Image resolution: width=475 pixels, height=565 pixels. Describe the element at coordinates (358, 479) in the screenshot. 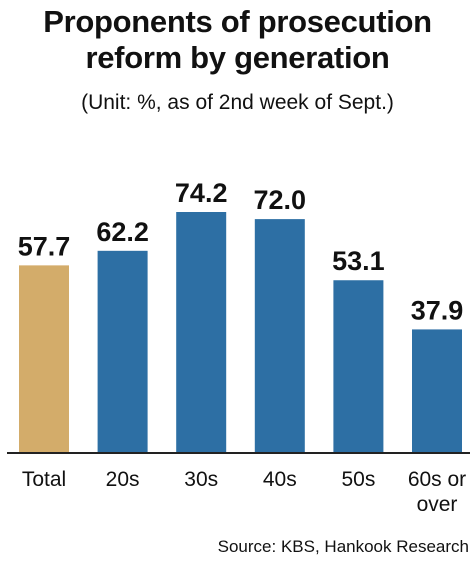

I see `category-label-50s: 50s` at that location.